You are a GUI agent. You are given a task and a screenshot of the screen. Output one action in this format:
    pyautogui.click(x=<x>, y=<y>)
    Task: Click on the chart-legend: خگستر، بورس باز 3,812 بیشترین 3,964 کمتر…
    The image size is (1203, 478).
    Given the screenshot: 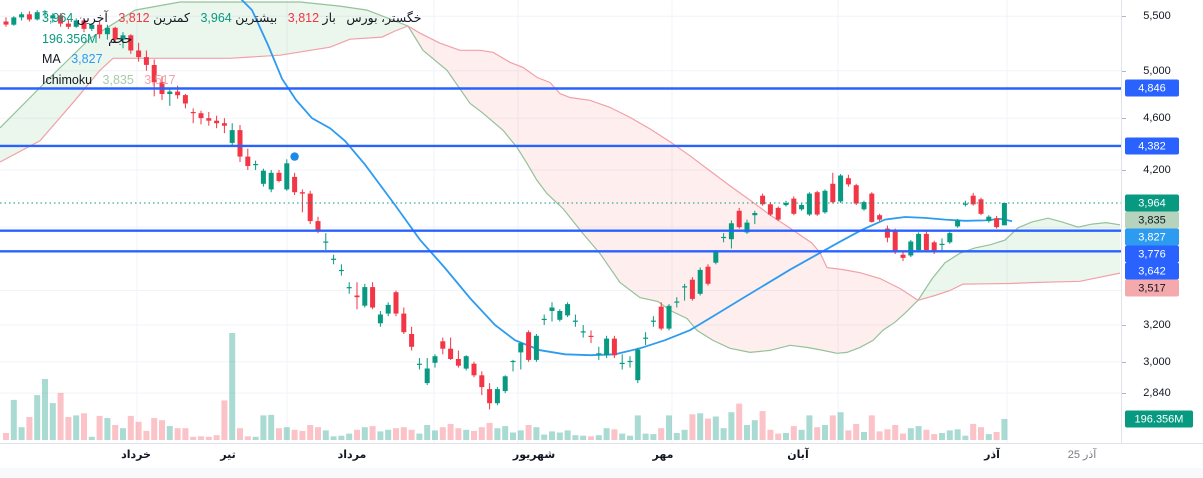 What is the action you would take?
    pyautogui.click(x=232, y=49)
    